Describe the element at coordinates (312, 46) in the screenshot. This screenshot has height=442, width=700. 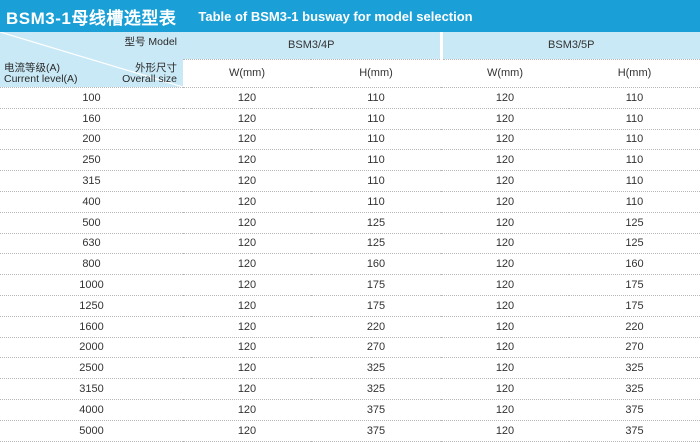
I see `model-header-4p: BSM3/4P` at that location.